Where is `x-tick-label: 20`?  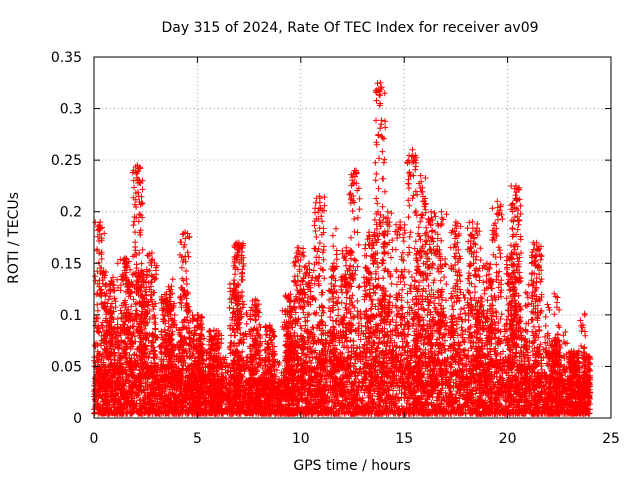
x-tick-label: 20 is located at coordinates (508, 439).